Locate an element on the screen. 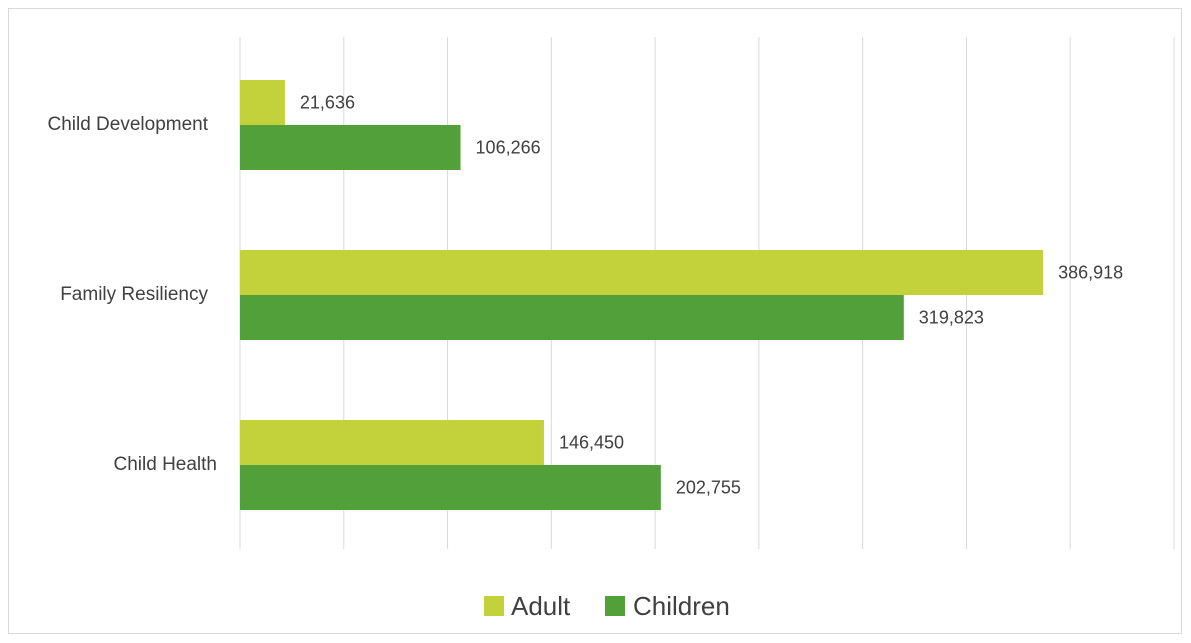 This screenshot has width=1191, height=643. category-label-family-resiliency: Family Resiliency is located at coordinates (134, 294).